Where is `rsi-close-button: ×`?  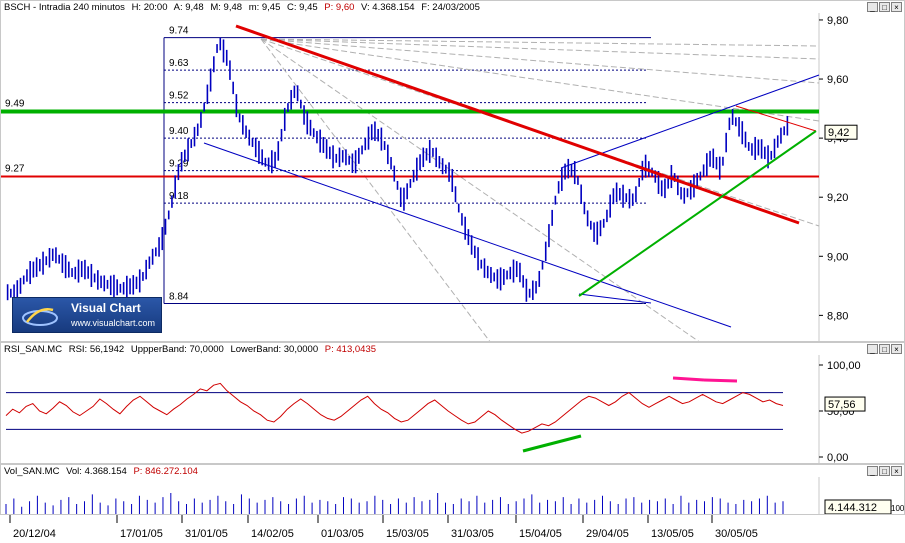 rsi-close-button: × is located at coordinates (896, 349).